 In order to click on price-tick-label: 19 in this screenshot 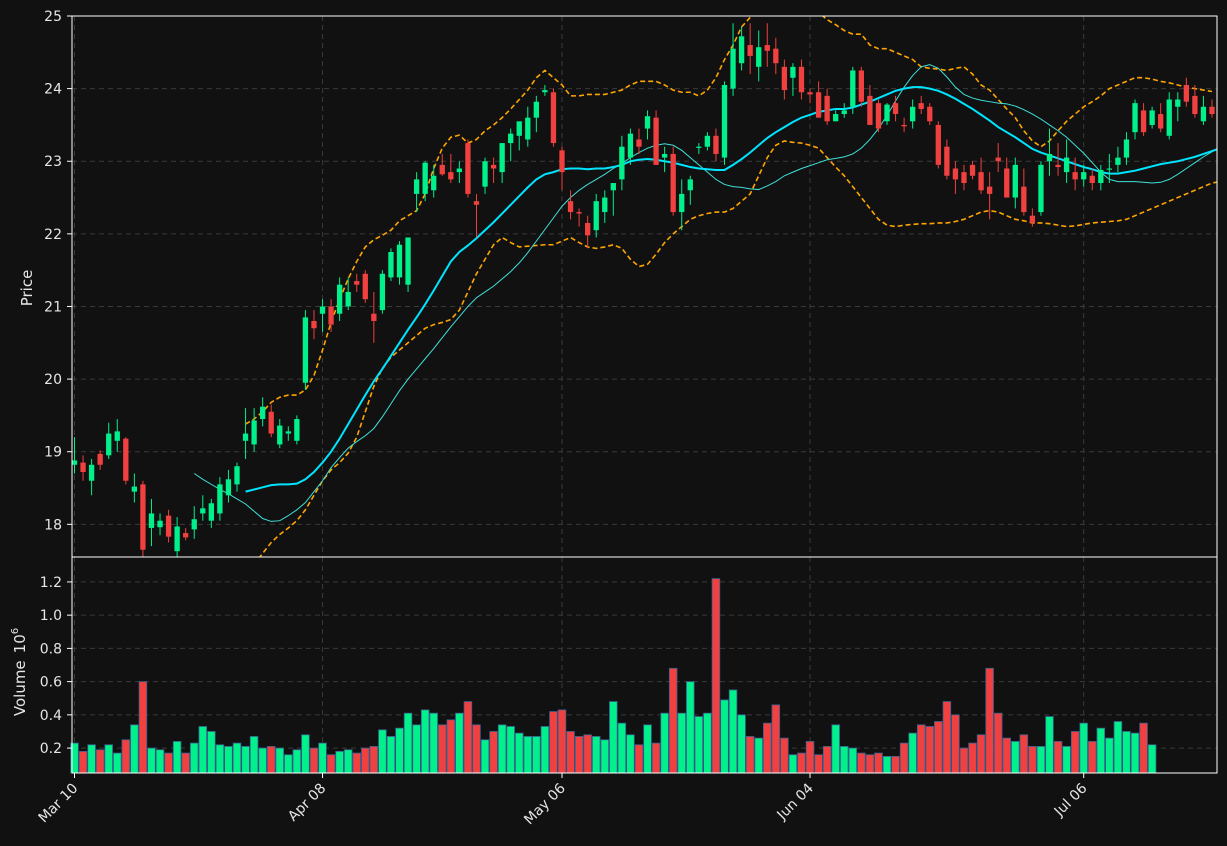, I will do `click(53, 453)`.